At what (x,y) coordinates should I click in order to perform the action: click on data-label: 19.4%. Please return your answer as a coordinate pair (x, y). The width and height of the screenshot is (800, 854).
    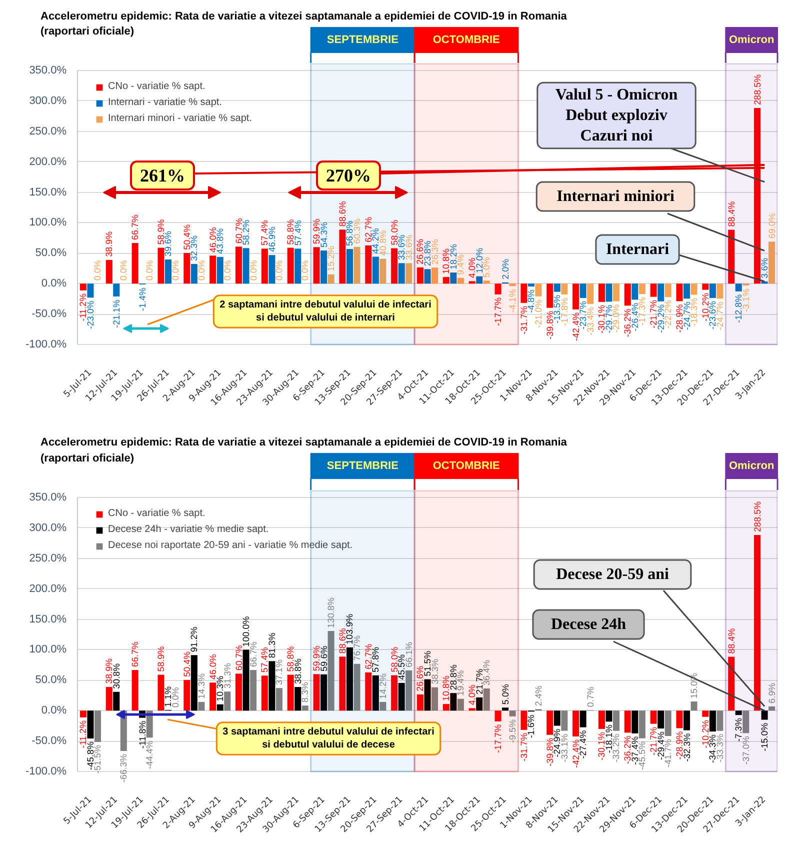
    Looking at the image, I should click on (461, 683).